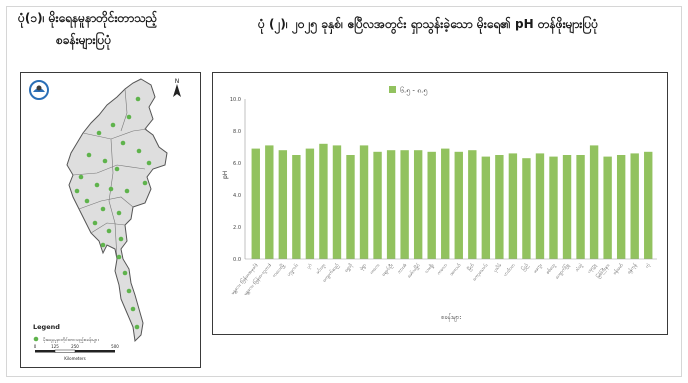 Image resolution: width=688 pixels, height=383 pixels. Describe the element at coordinates (456, 269) in the screenshot. I see `x-tick-label: ထားဝယ်` at that location.